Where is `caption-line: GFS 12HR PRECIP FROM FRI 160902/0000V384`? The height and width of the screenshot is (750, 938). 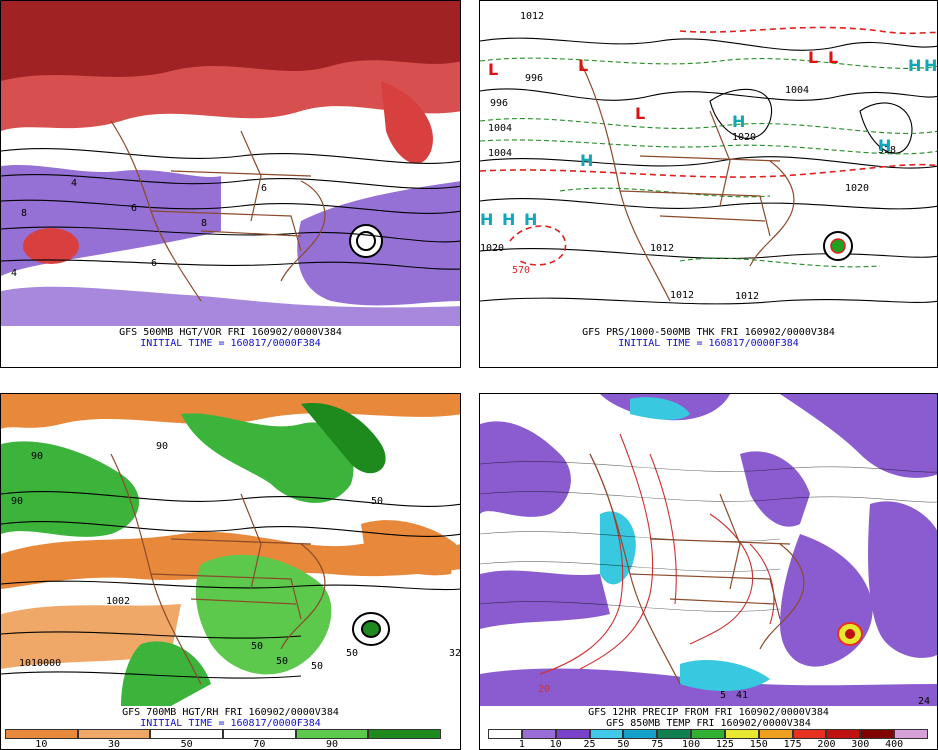 caption-line: GFS 12HR PRECIP FROM FRI 160902/0000V384 is located at coordinates (708, 712).